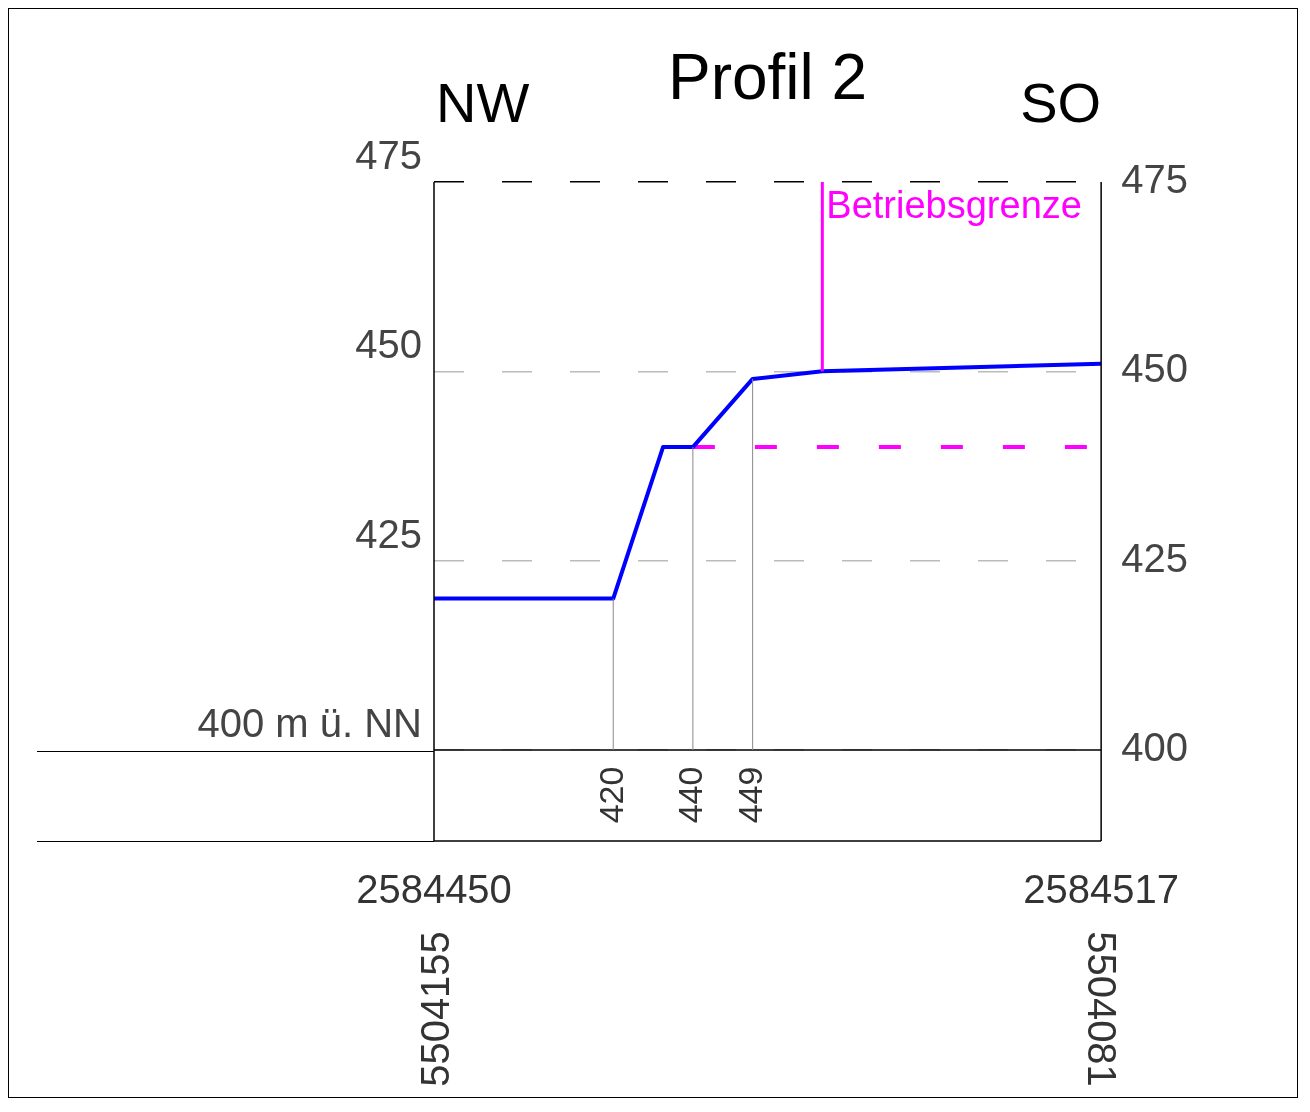  I want to click on chart-title: Profil 2, so click(767, 76).